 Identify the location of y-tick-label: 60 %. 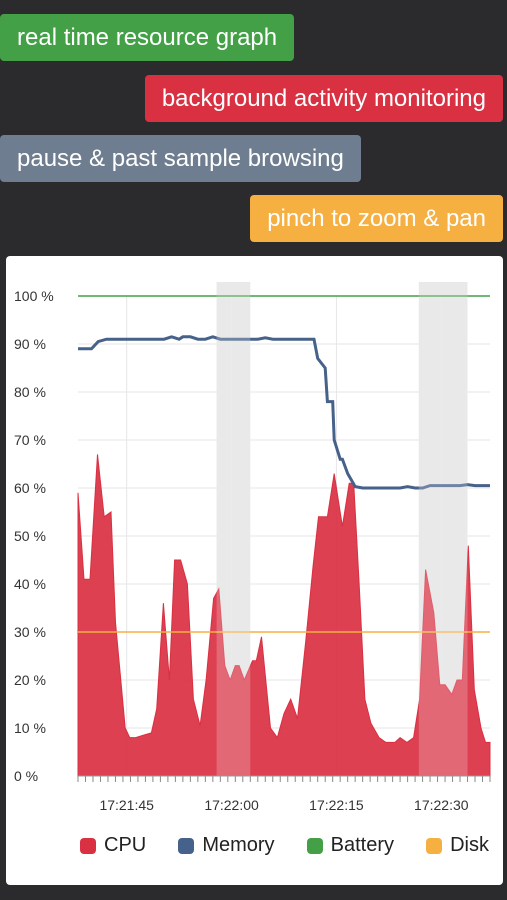
(30, 488).